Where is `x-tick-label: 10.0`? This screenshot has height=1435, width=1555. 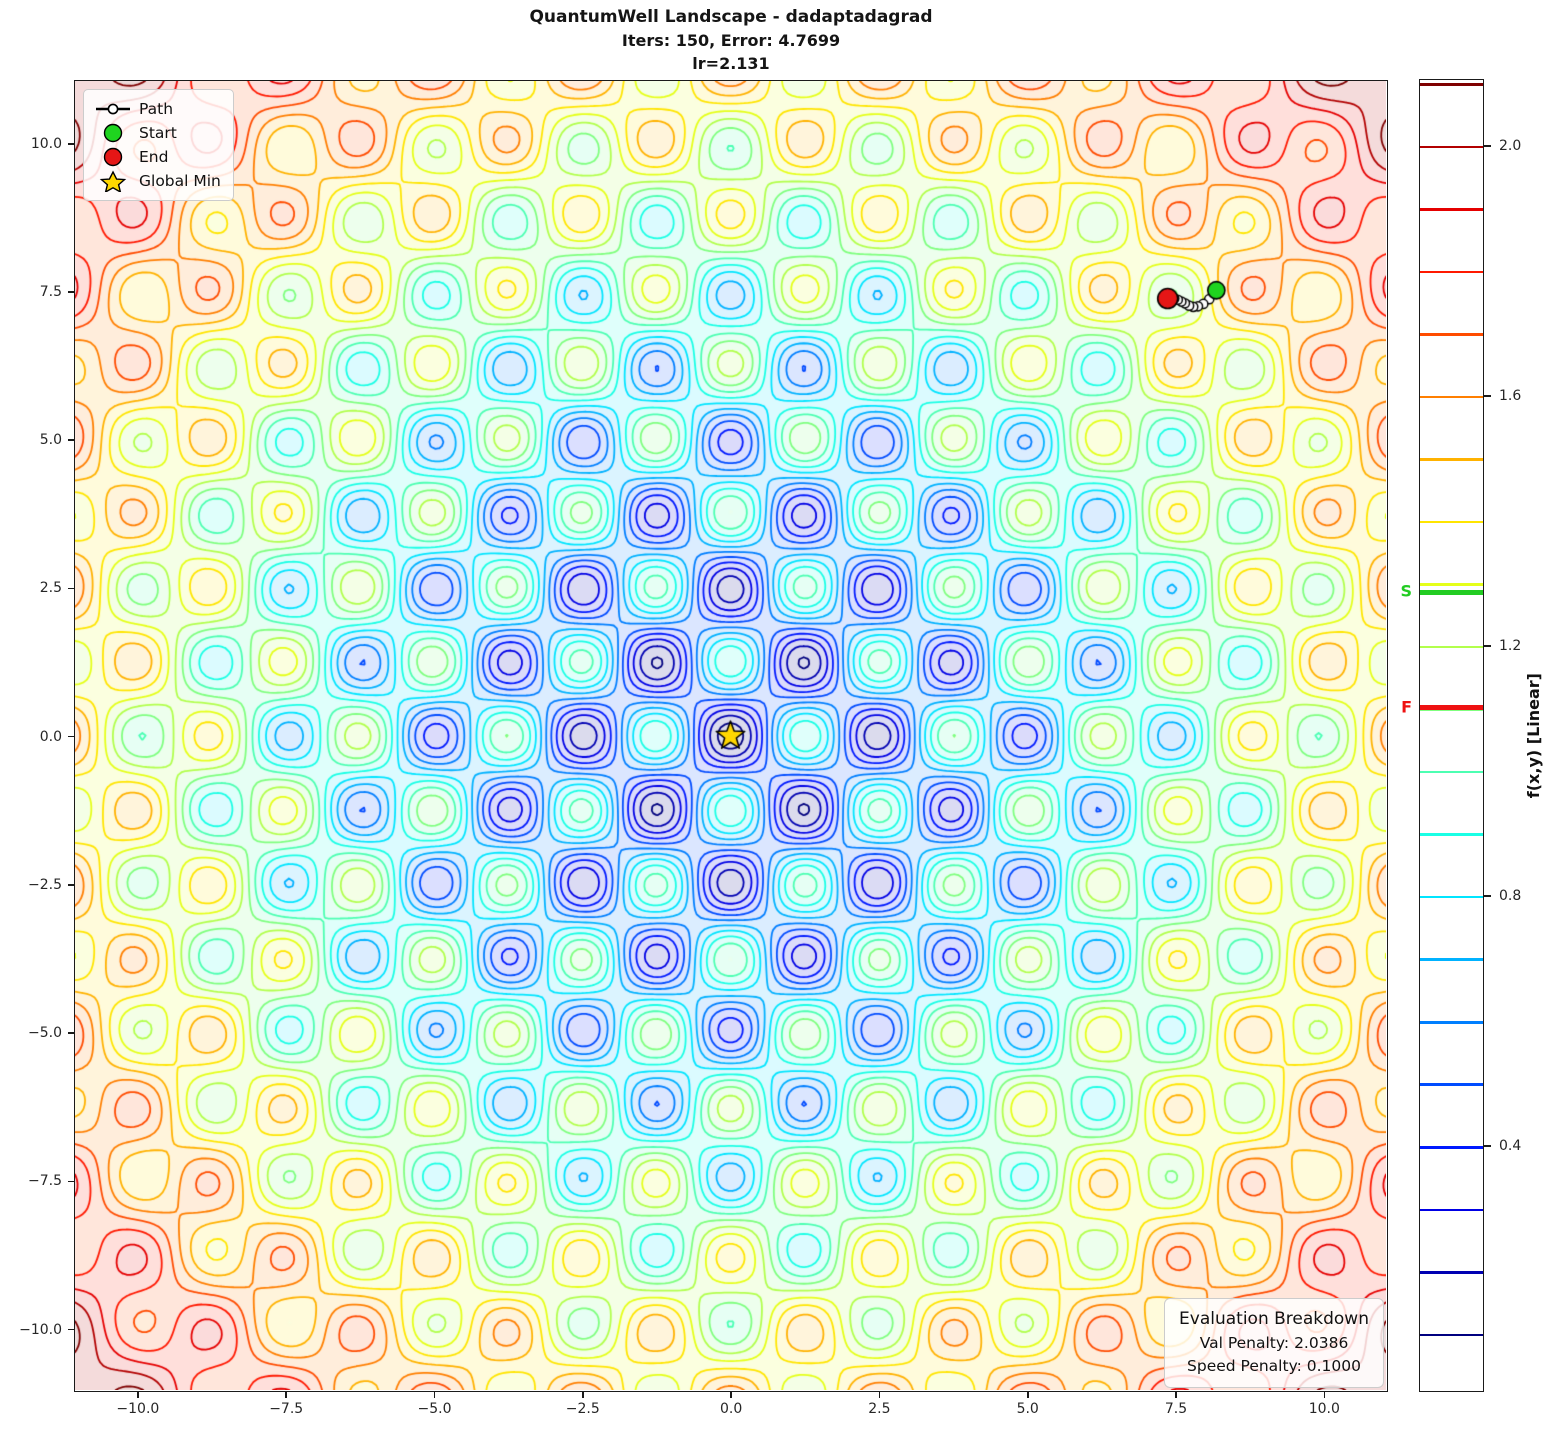 x-tick-label: 10.0 is located at coordinates (1324, 1409).